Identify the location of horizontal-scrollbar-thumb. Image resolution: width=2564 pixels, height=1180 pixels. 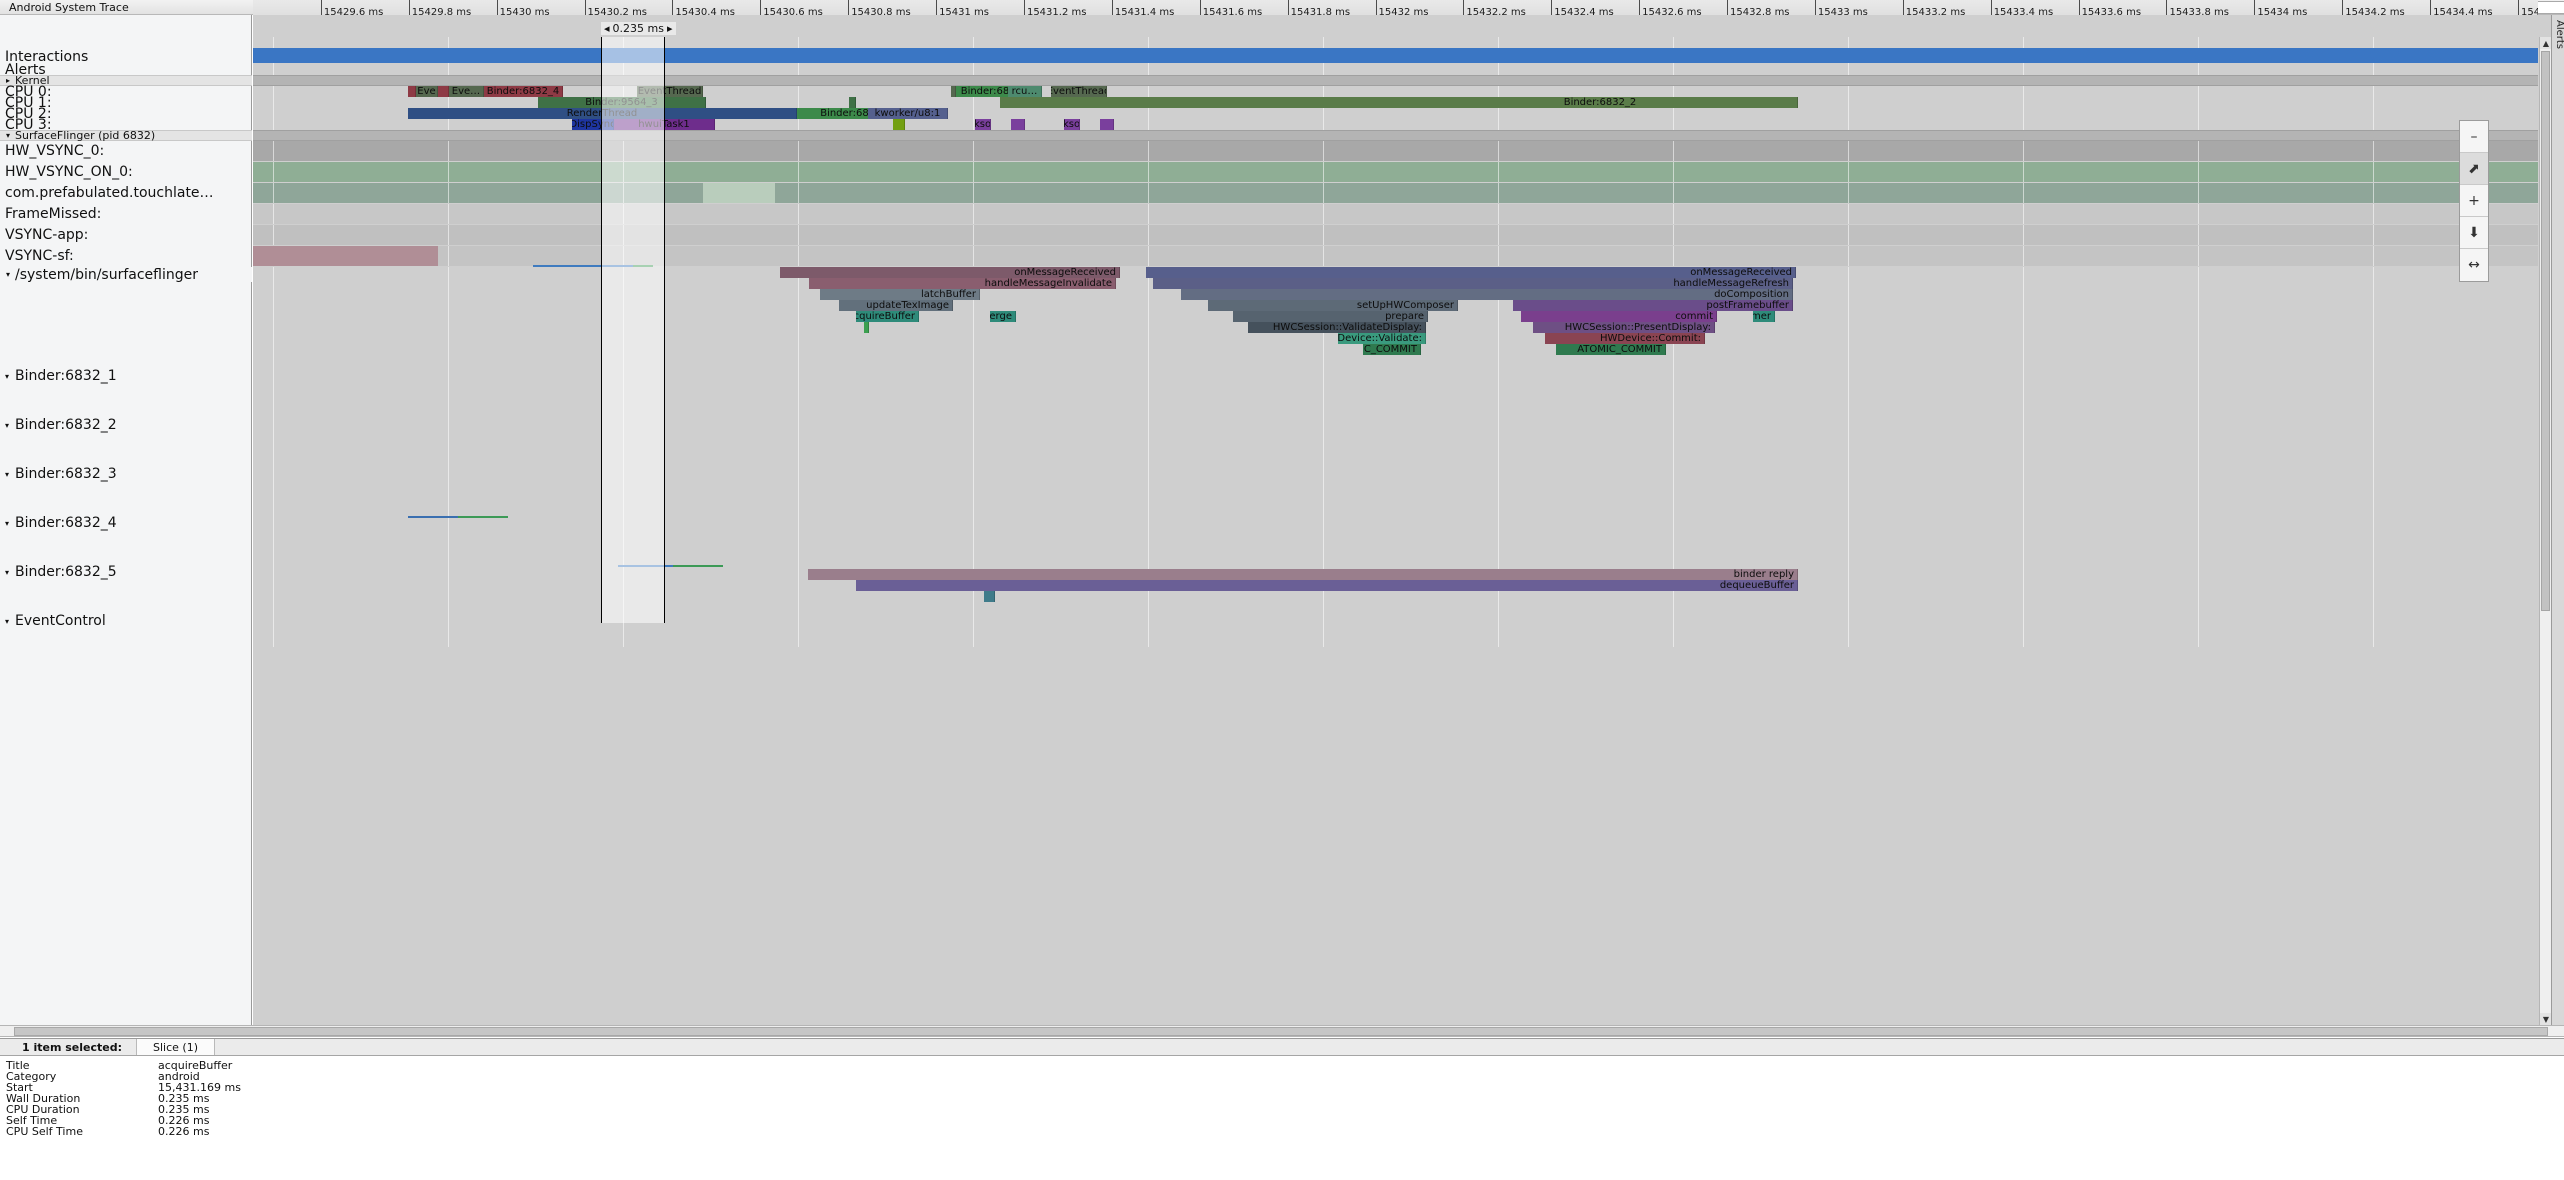
(1281, 1031).